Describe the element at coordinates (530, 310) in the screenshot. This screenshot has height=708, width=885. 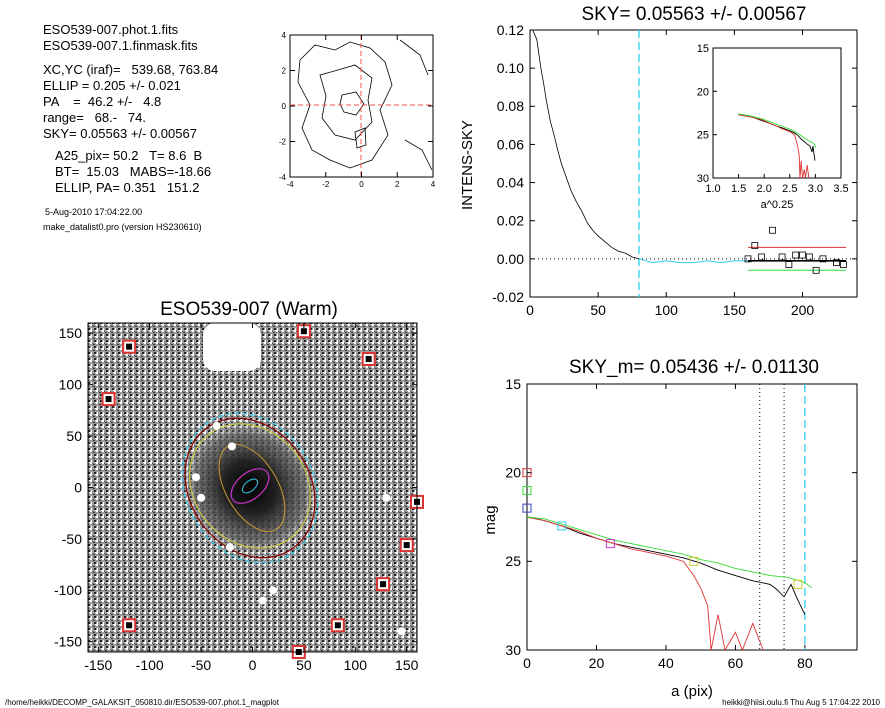
I see `intensity-xtick-label: 0` at that location.